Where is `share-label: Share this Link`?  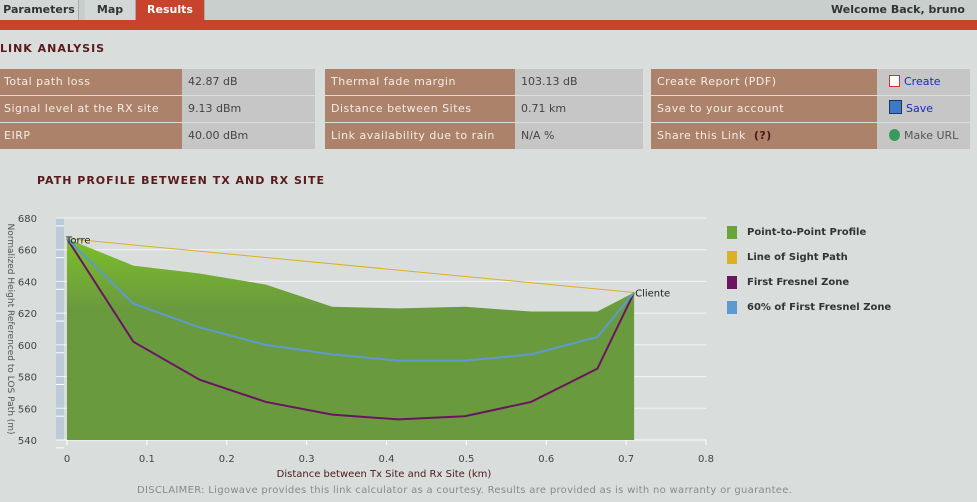 share-label: Share this Link is located at coordinates (701, 135).